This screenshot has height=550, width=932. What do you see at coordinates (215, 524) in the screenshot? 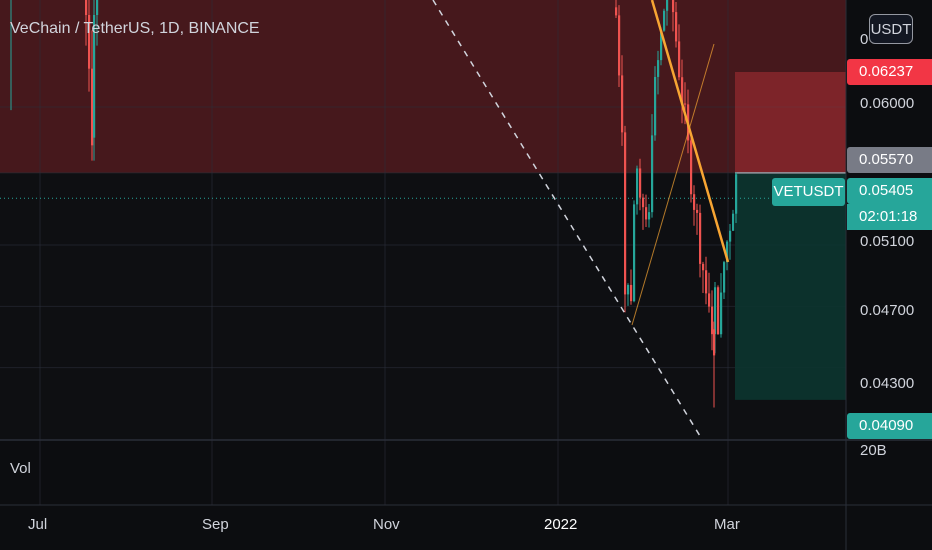
I see `x-tick-sep: Sep` at bounding box center [215, 524].